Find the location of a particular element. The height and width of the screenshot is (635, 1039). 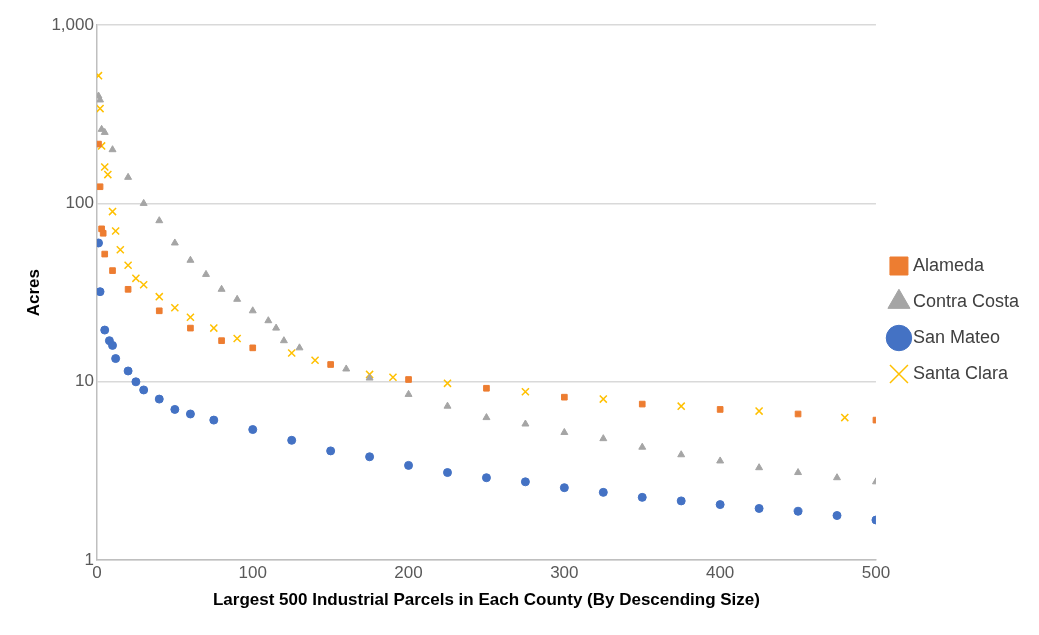

y-axis-title: Acres is located at coordinates (33, 292).